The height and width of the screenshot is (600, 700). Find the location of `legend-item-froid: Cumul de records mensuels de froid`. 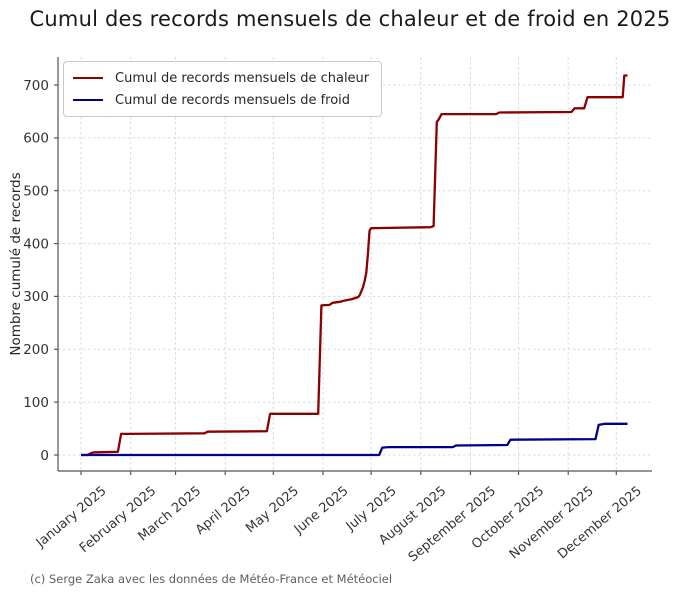

legend-item-froid: Cumul de records mensuels de froid is located at coordinates (221, 100).